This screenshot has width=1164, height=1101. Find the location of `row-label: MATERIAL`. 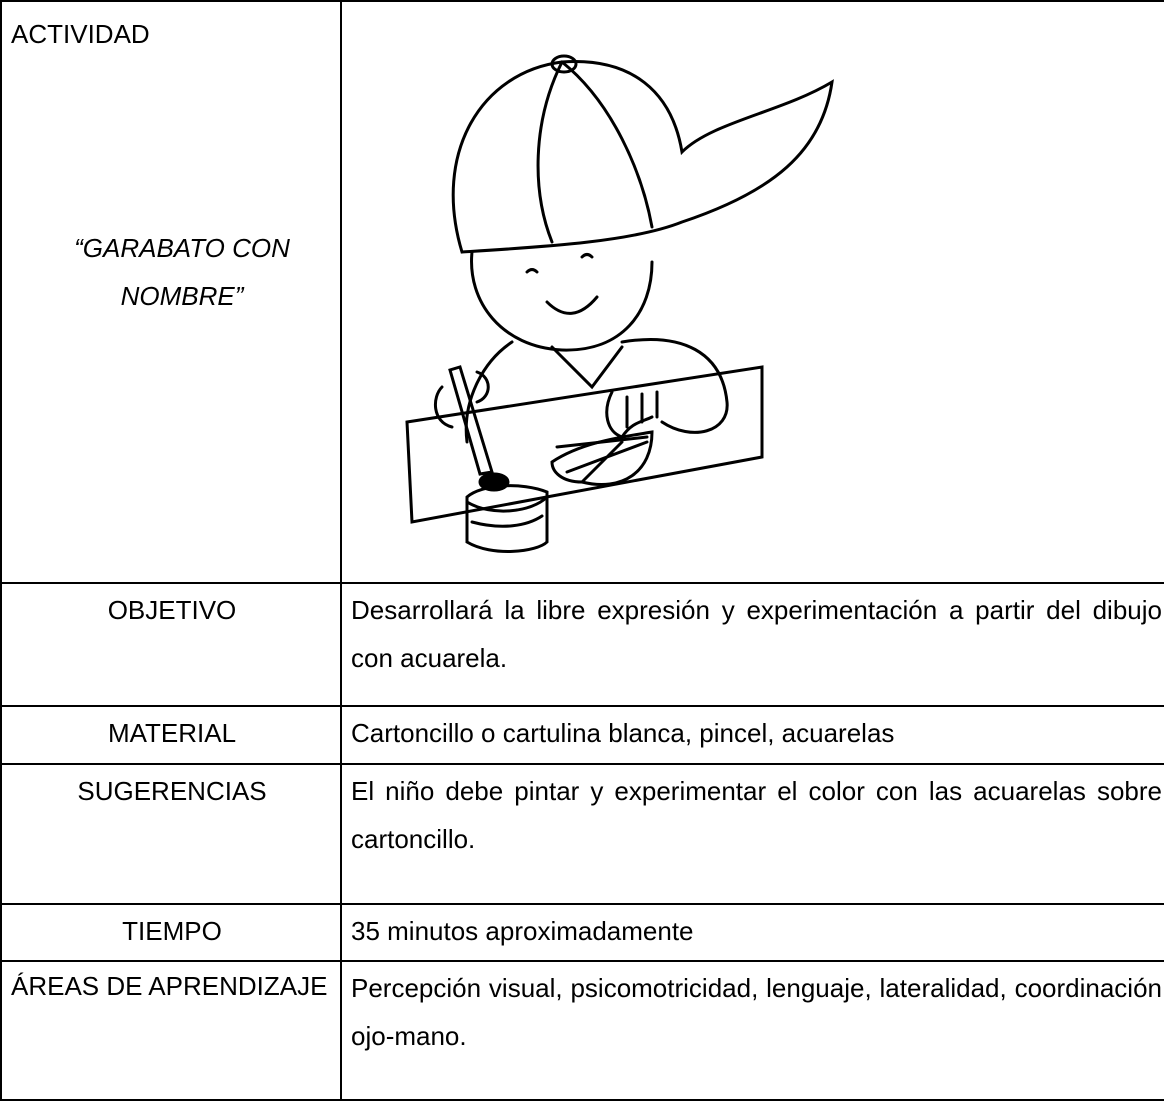

row-label: MATERIAL is located at coordinates (171, 735).